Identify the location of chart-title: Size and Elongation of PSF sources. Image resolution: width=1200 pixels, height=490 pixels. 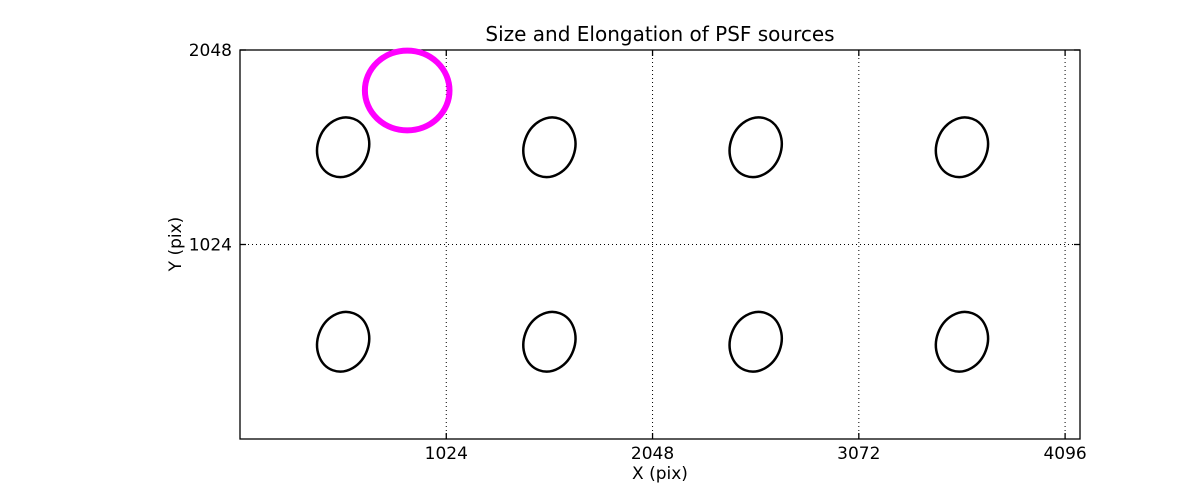
(660, 34).